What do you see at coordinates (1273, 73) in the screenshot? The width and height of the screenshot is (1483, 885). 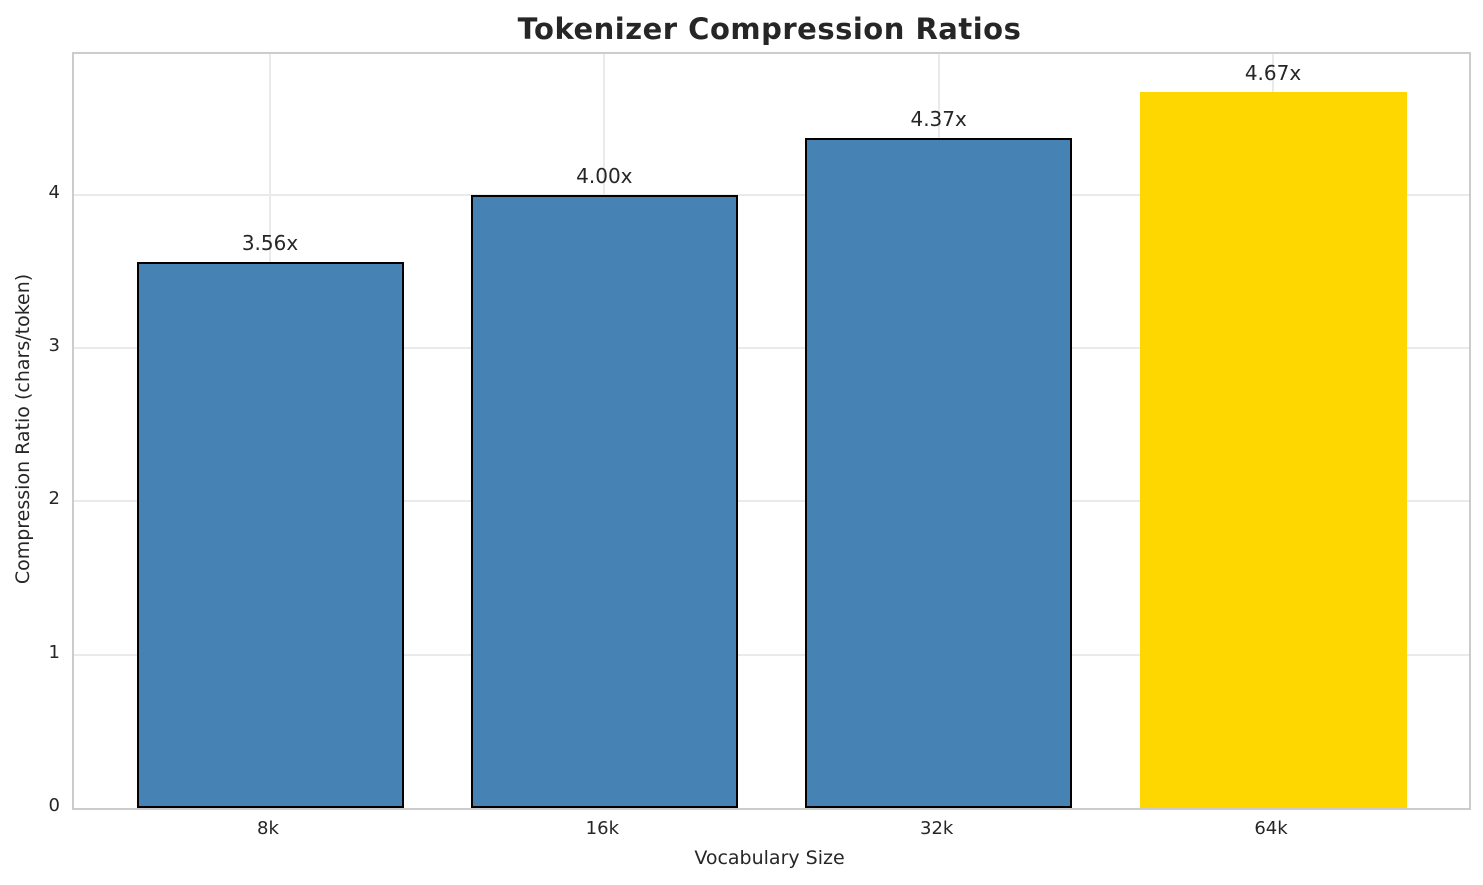 I see `bar-value-label-64k: 4.67x` at bounding box center [1273, 73].